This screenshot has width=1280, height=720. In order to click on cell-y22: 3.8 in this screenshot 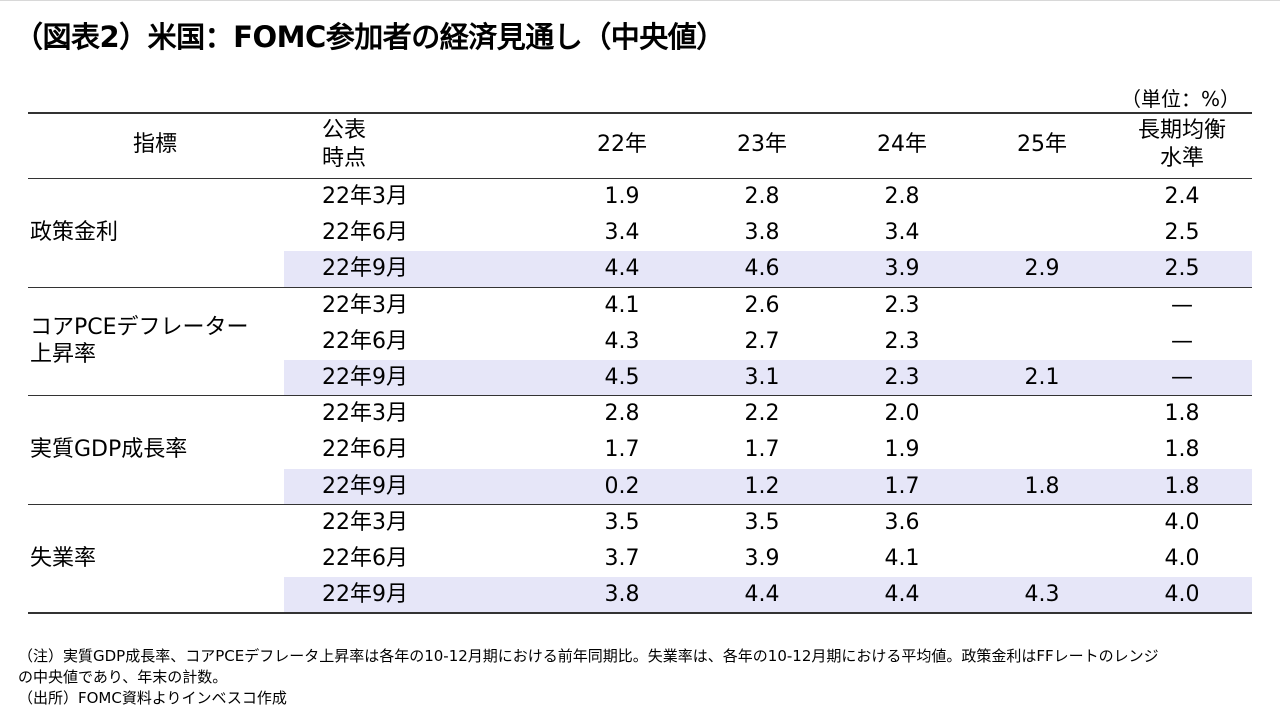, I will do `click(622, 595)`.